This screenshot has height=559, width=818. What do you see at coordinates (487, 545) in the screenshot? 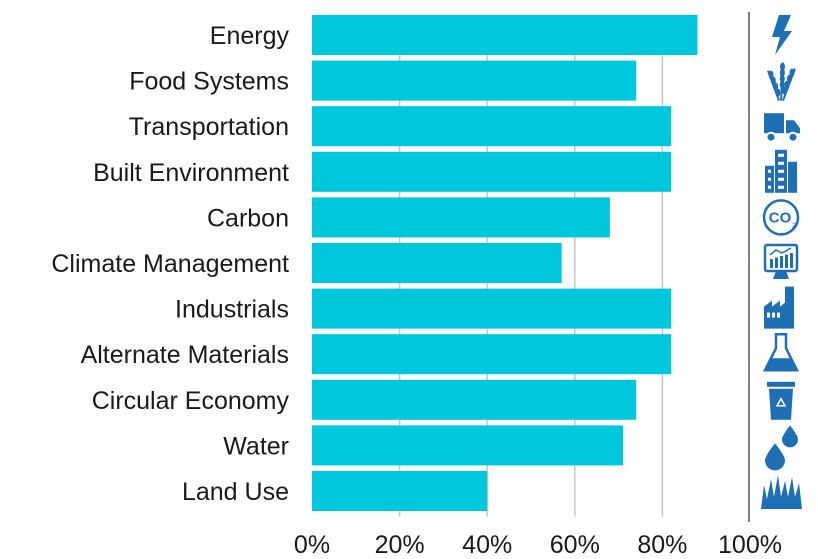
I see `x-tick-40: 40%` at bounding box center [487, 545].